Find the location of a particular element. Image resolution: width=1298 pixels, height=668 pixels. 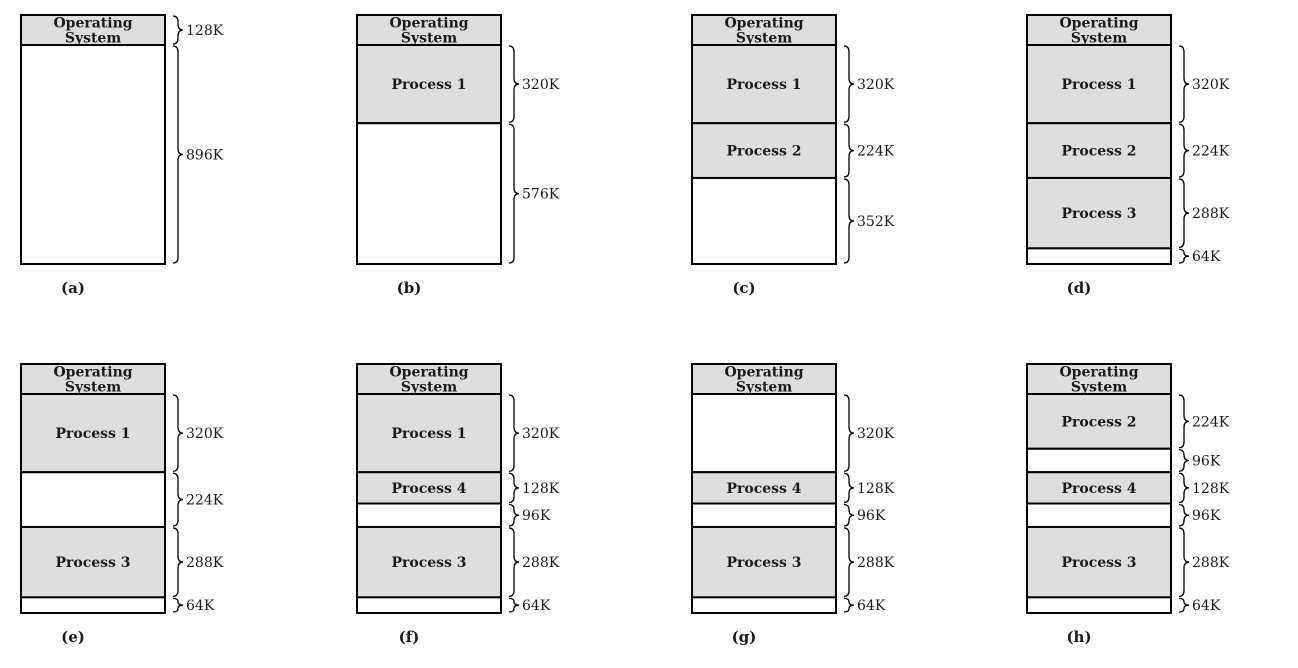

free-segment: 64K is located at coordinates (788, 605).